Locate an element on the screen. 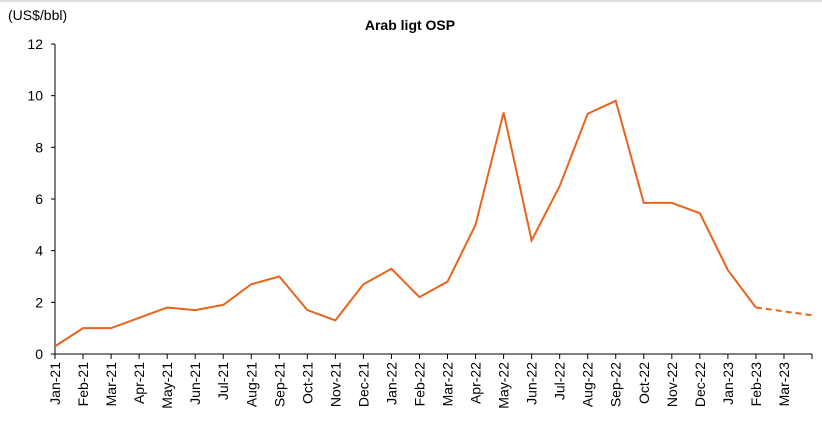 This screenshot has height=436, width=822. x-tick-label: Dec-21 is located at coordinates (363, 384).